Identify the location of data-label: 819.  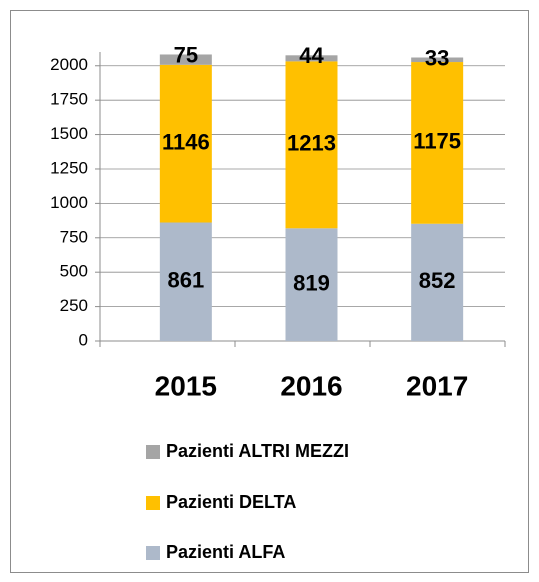
(311, 282).